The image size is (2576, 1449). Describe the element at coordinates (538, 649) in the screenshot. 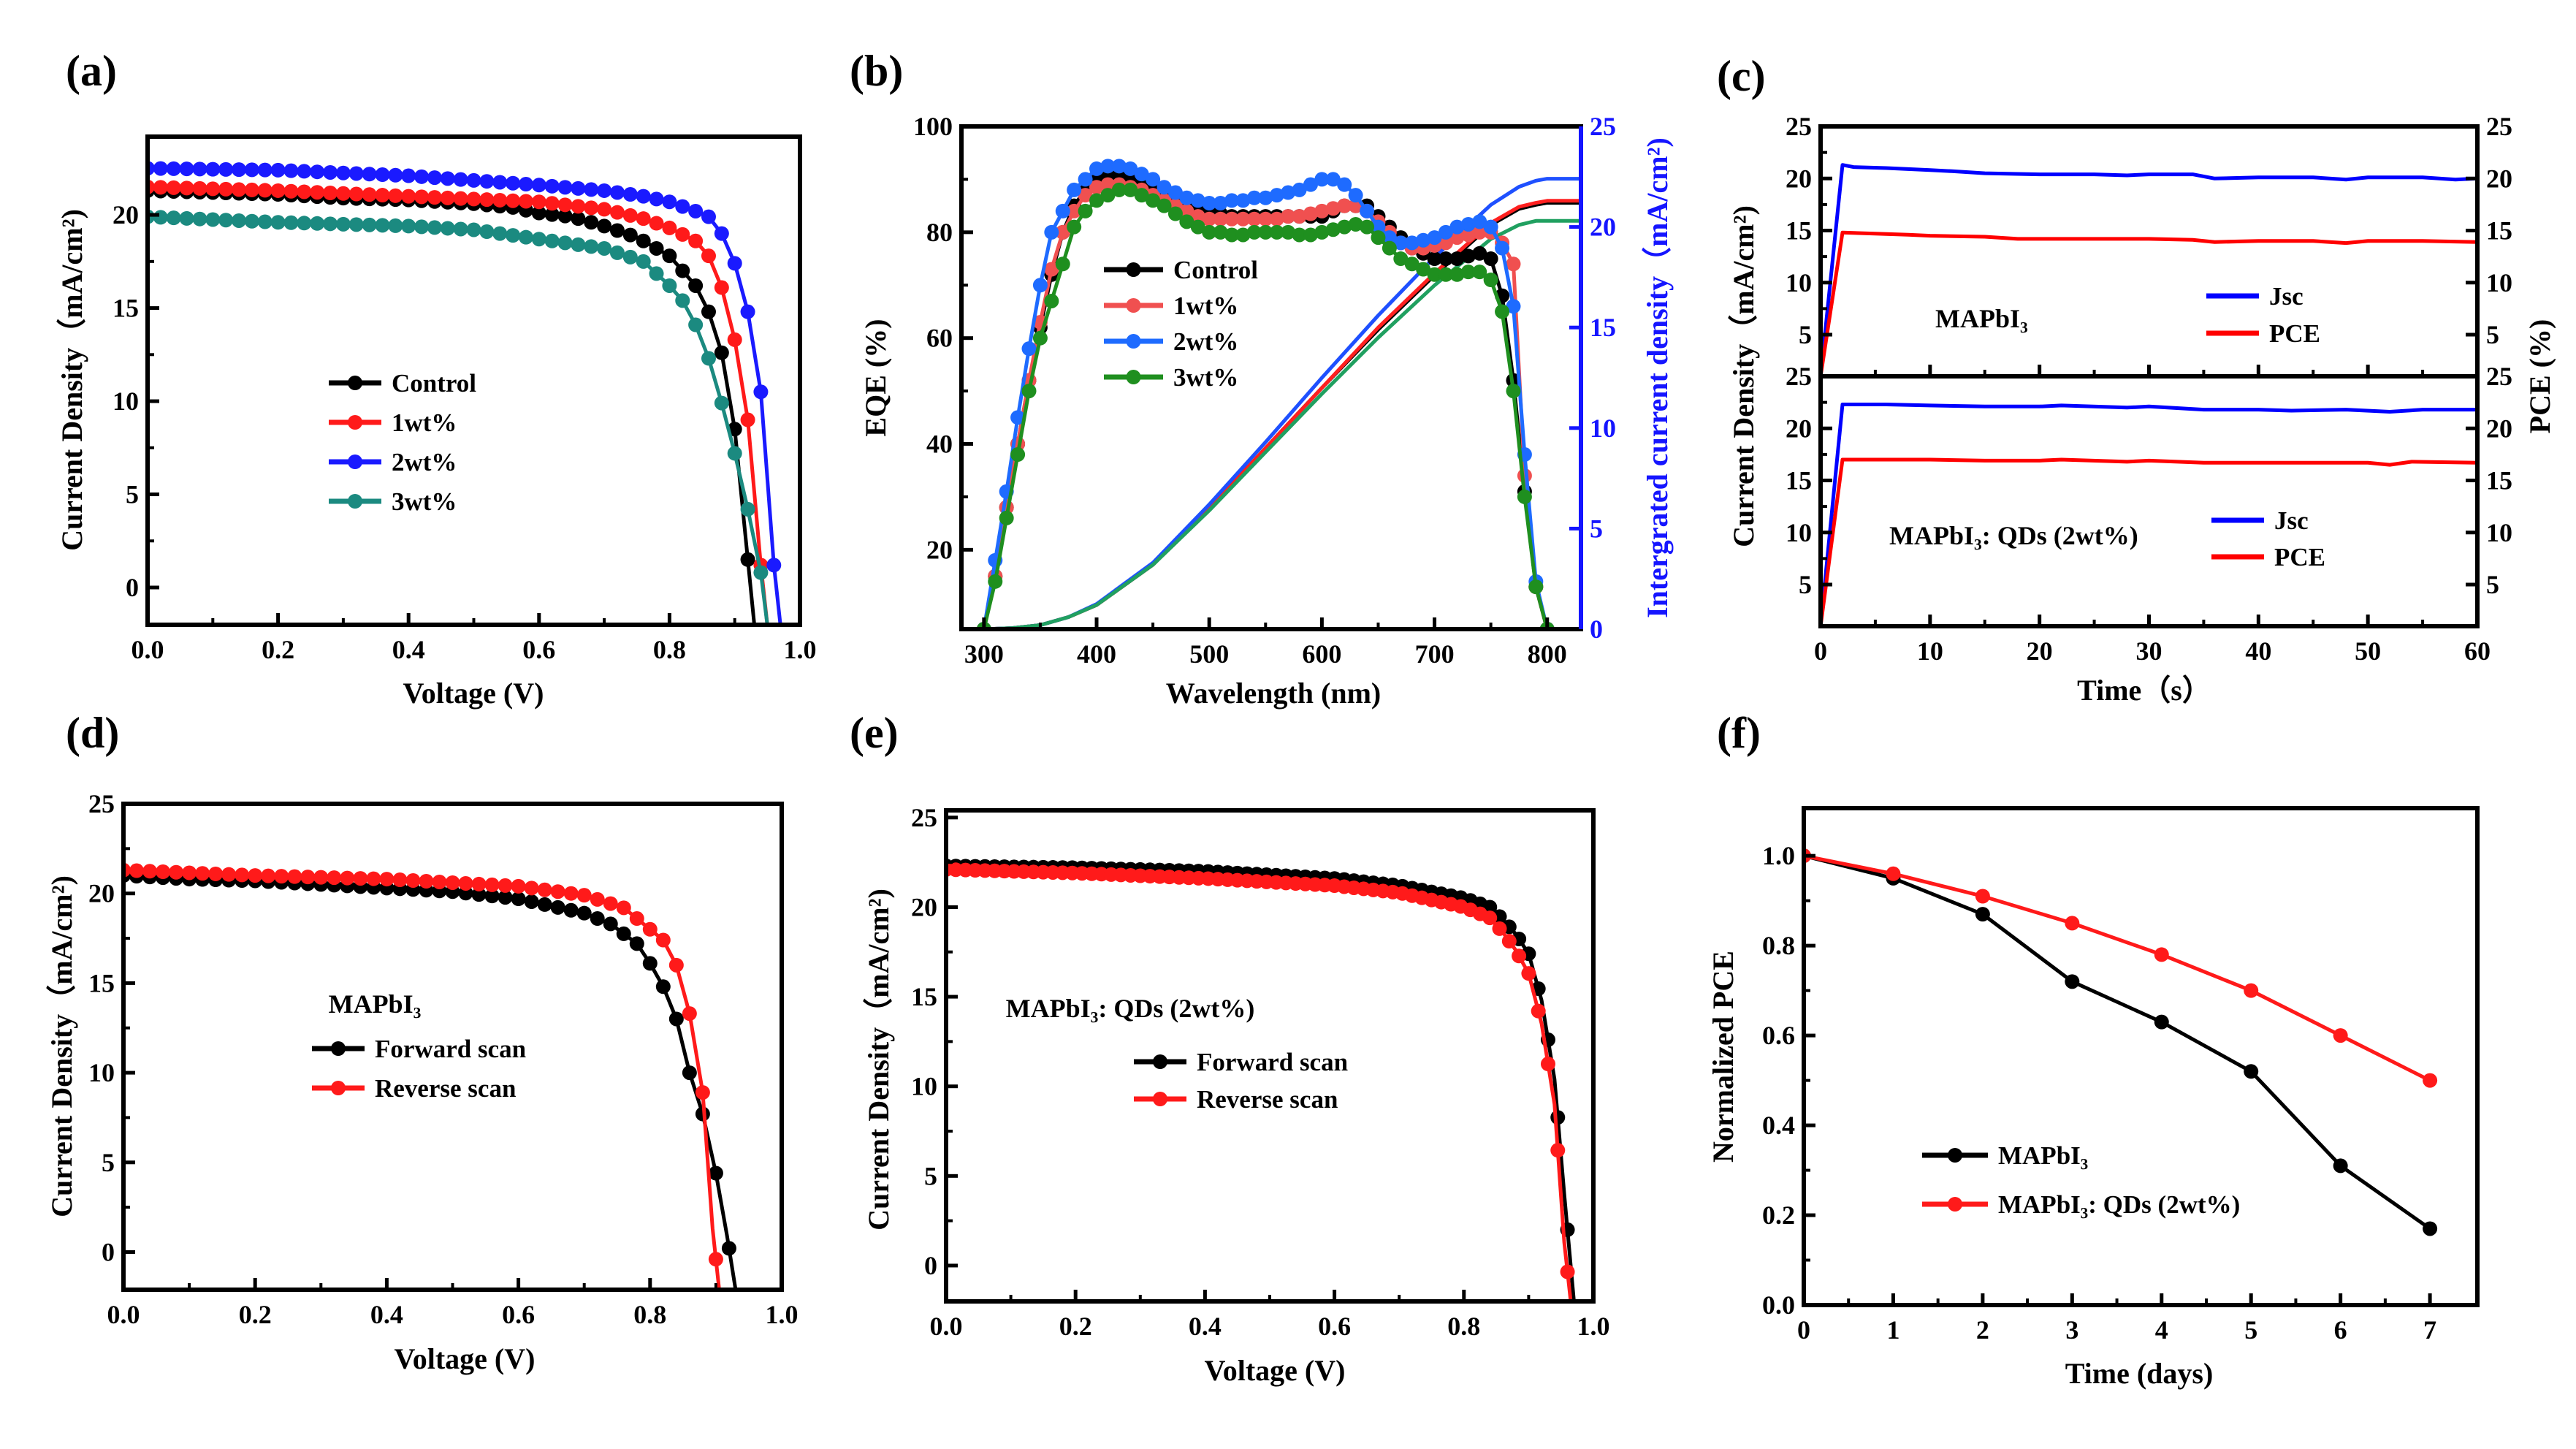

I see `x-tick-label: 0.6` at that location.